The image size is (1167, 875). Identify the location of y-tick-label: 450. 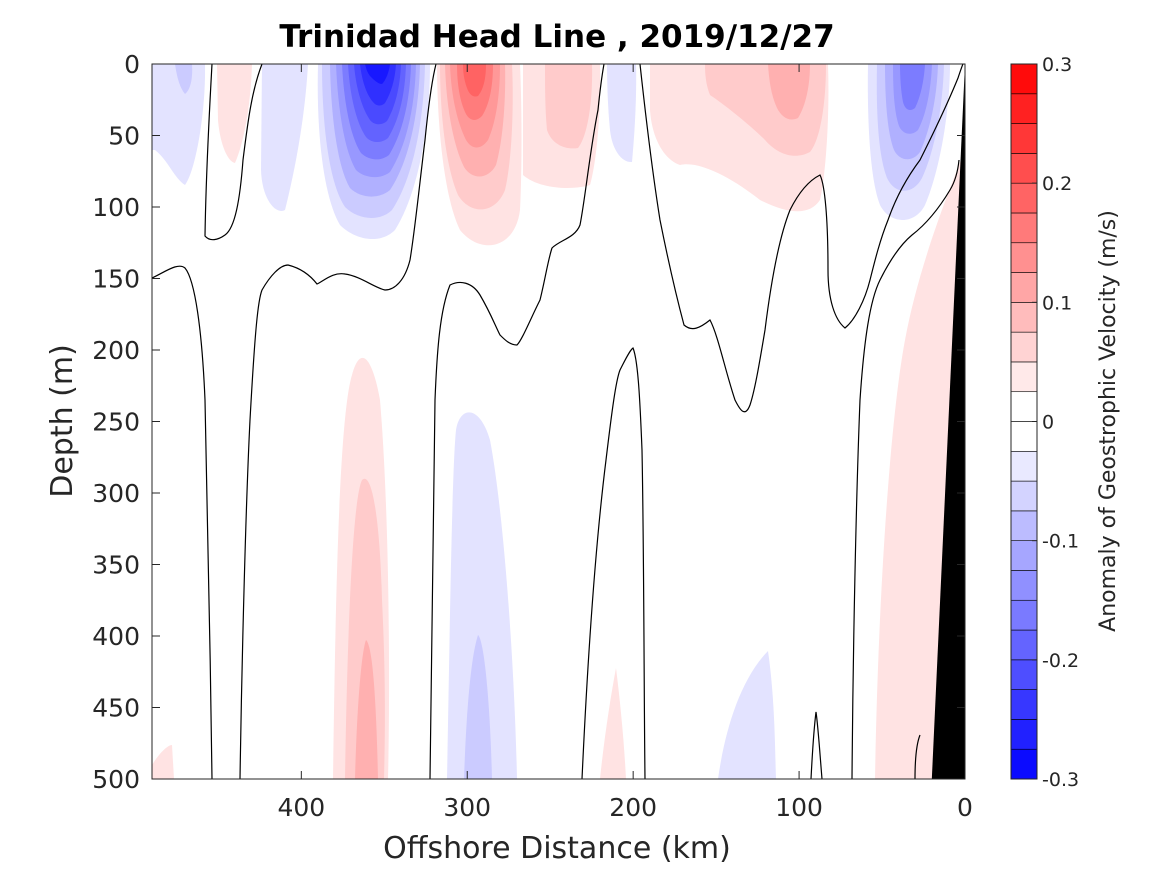
(116, 708).